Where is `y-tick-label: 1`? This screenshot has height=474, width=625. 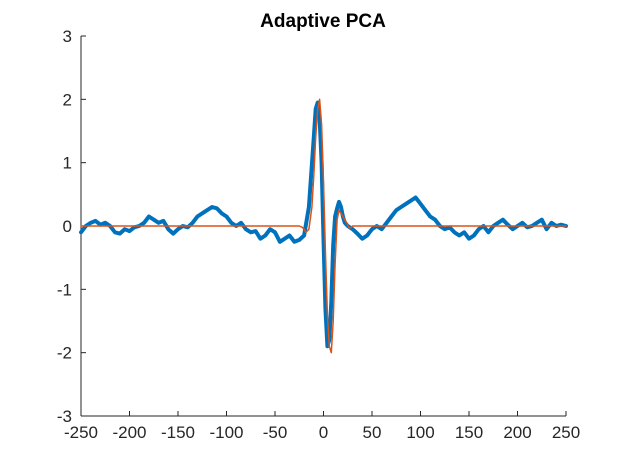
y-tick-label: 1 is located at coordinates (67, 163).